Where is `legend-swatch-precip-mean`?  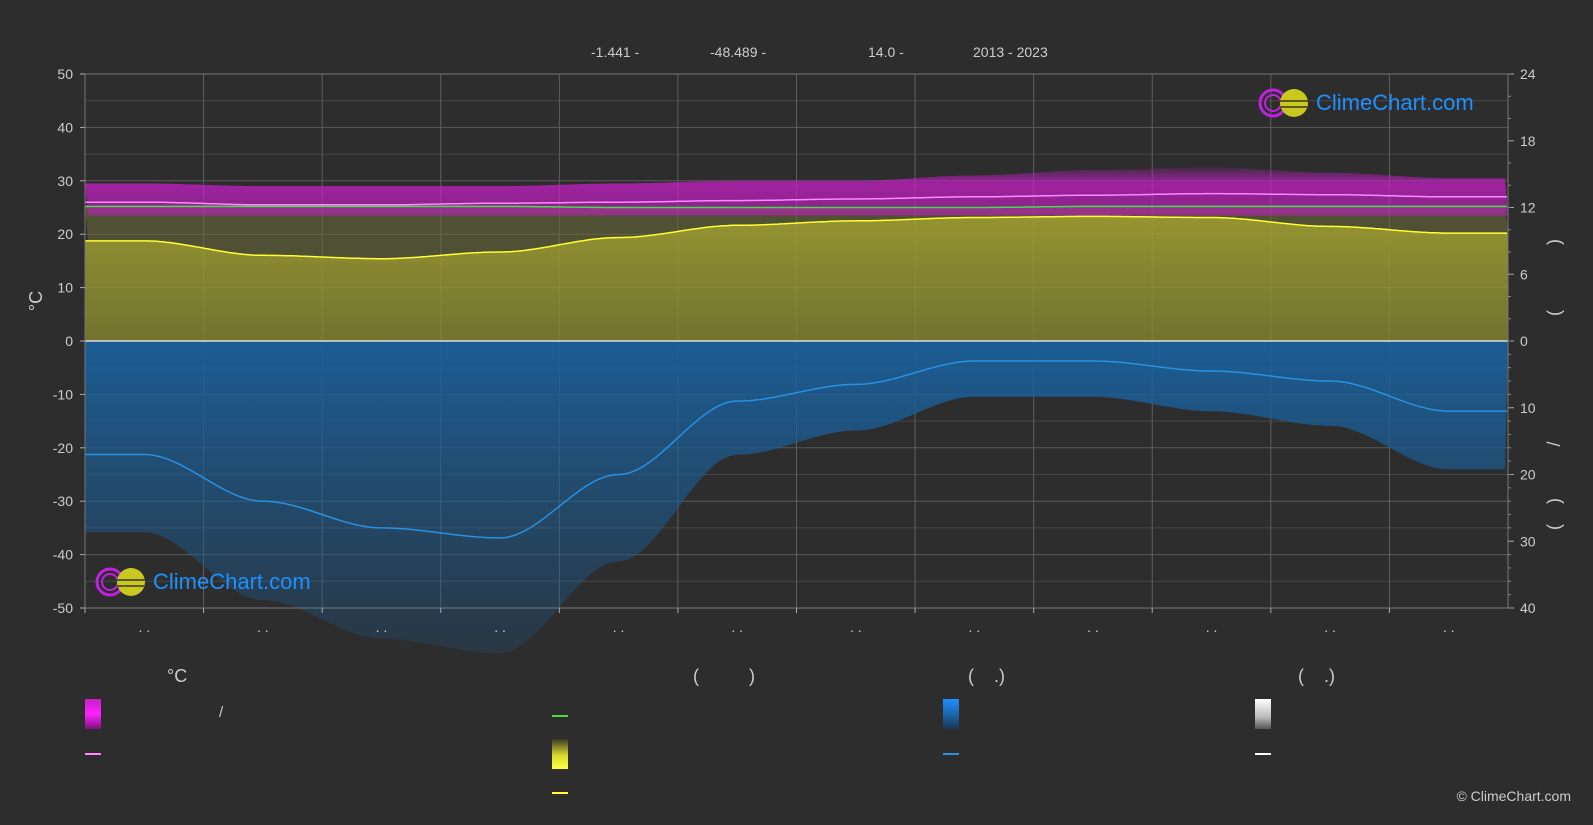 legend-swatch-precip-mean is located at coordinates (951, 754).